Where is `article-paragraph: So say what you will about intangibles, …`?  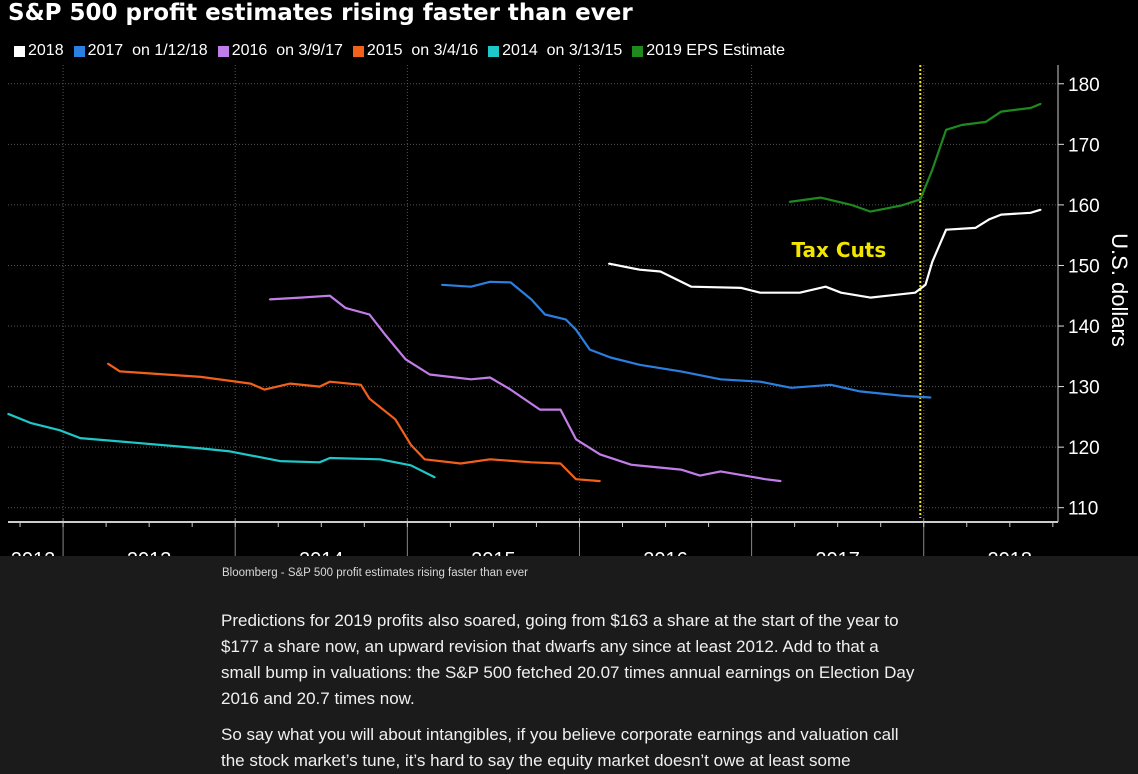 article-paragraph: So say what you will about intangibles, … is located at coordinates (560, 747).